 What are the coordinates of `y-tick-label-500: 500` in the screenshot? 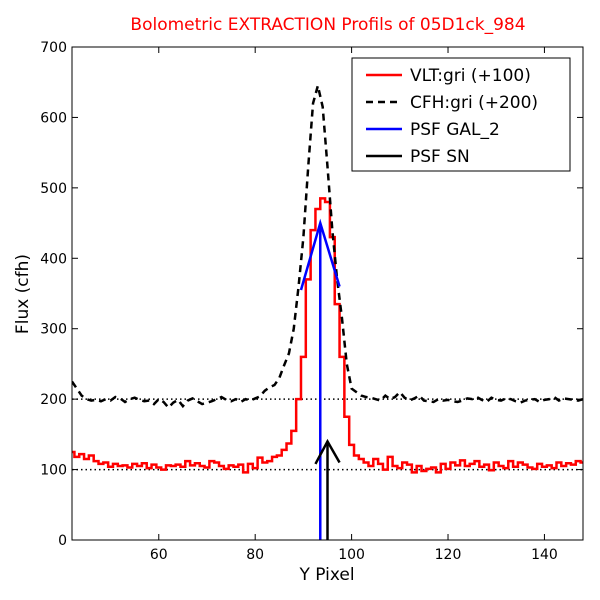 It's located at (53, 189).